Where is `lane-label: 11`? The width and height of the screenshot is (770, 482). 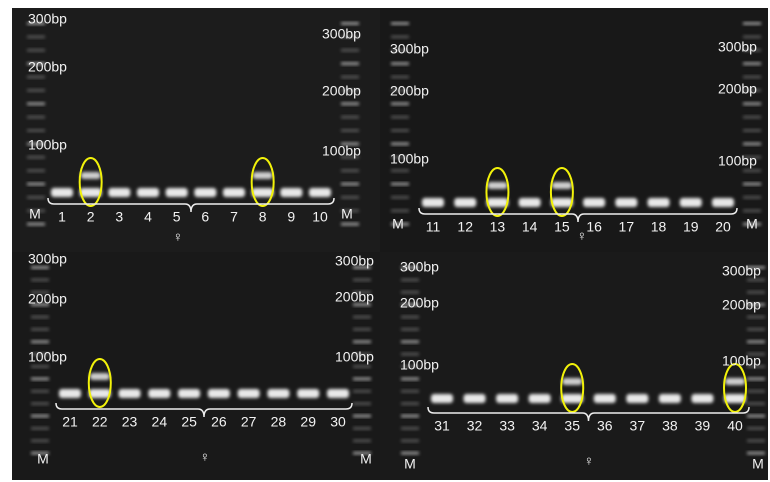
lane-label: 11 is located at coordinates (433, 227).